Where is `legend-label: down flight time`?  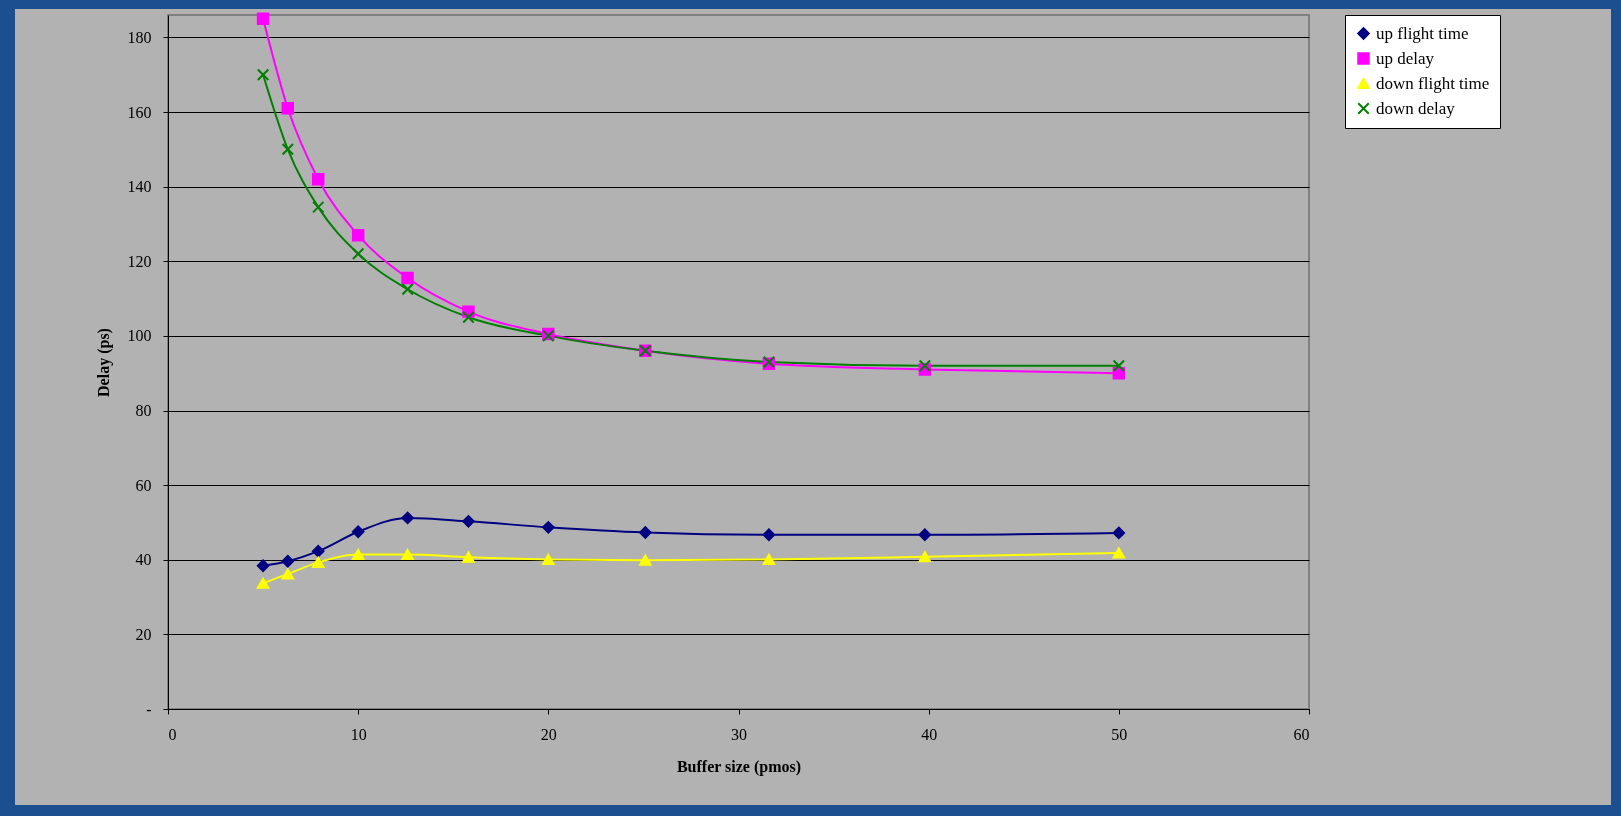
legend-label: down flight time is located at coordinates (1433, 83).